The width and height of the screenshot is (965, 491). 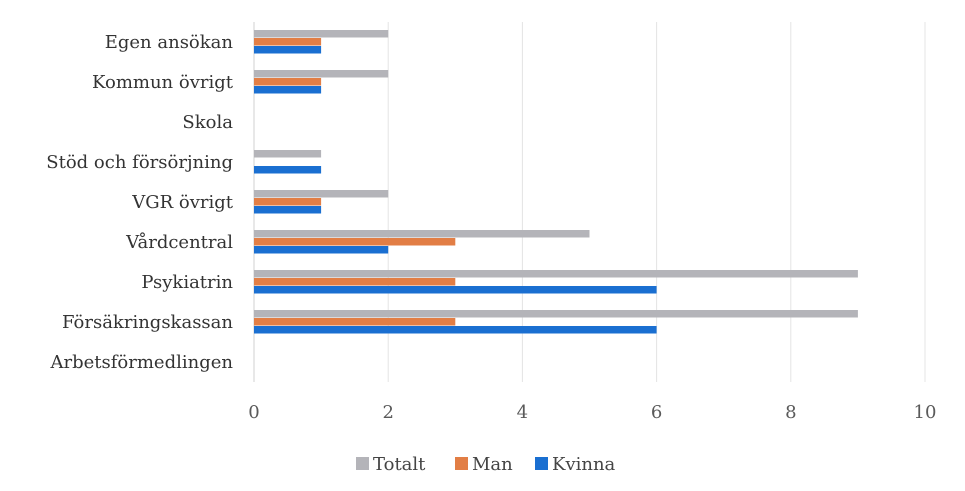 What do you see at coordinates (179, 242) in the screenshot?
I see `category-label: Vårdcentral` at bounding box center [179, 242].